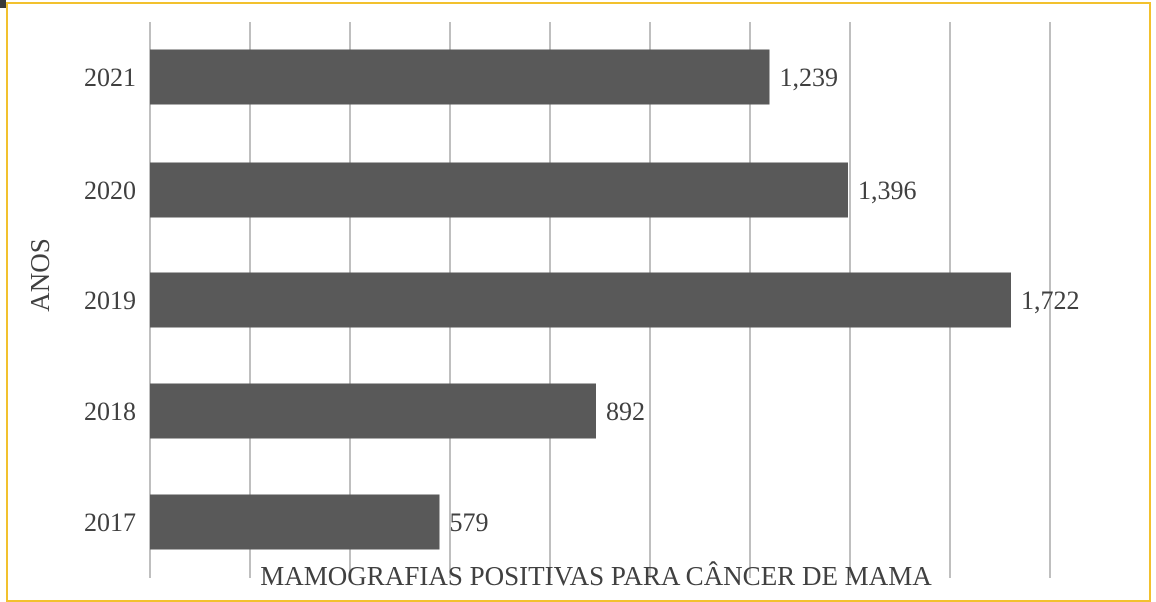  Describe the element at coordinates (295, 522) in the screenshot. I see `bar-2017` at that location.